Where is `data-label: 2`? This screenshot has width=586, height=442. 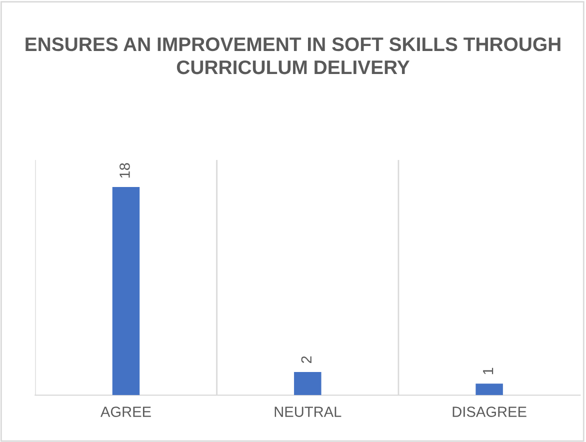 data-label: 2 is located at coordinates (306, 359).